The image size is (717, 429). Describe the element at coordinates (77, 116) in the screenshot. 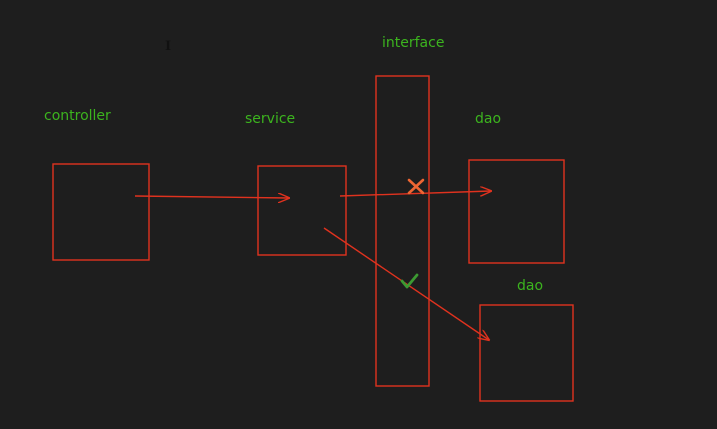

I see `controller-label: controller` at that location.